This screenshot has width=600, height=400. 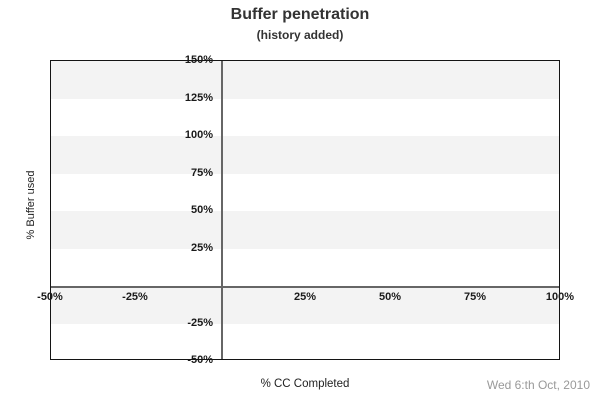 What do you see at coordinates (31, 205) in the screenshot?
I see `y-axis-title: % Buffer used` at bounding box center [31, 205].